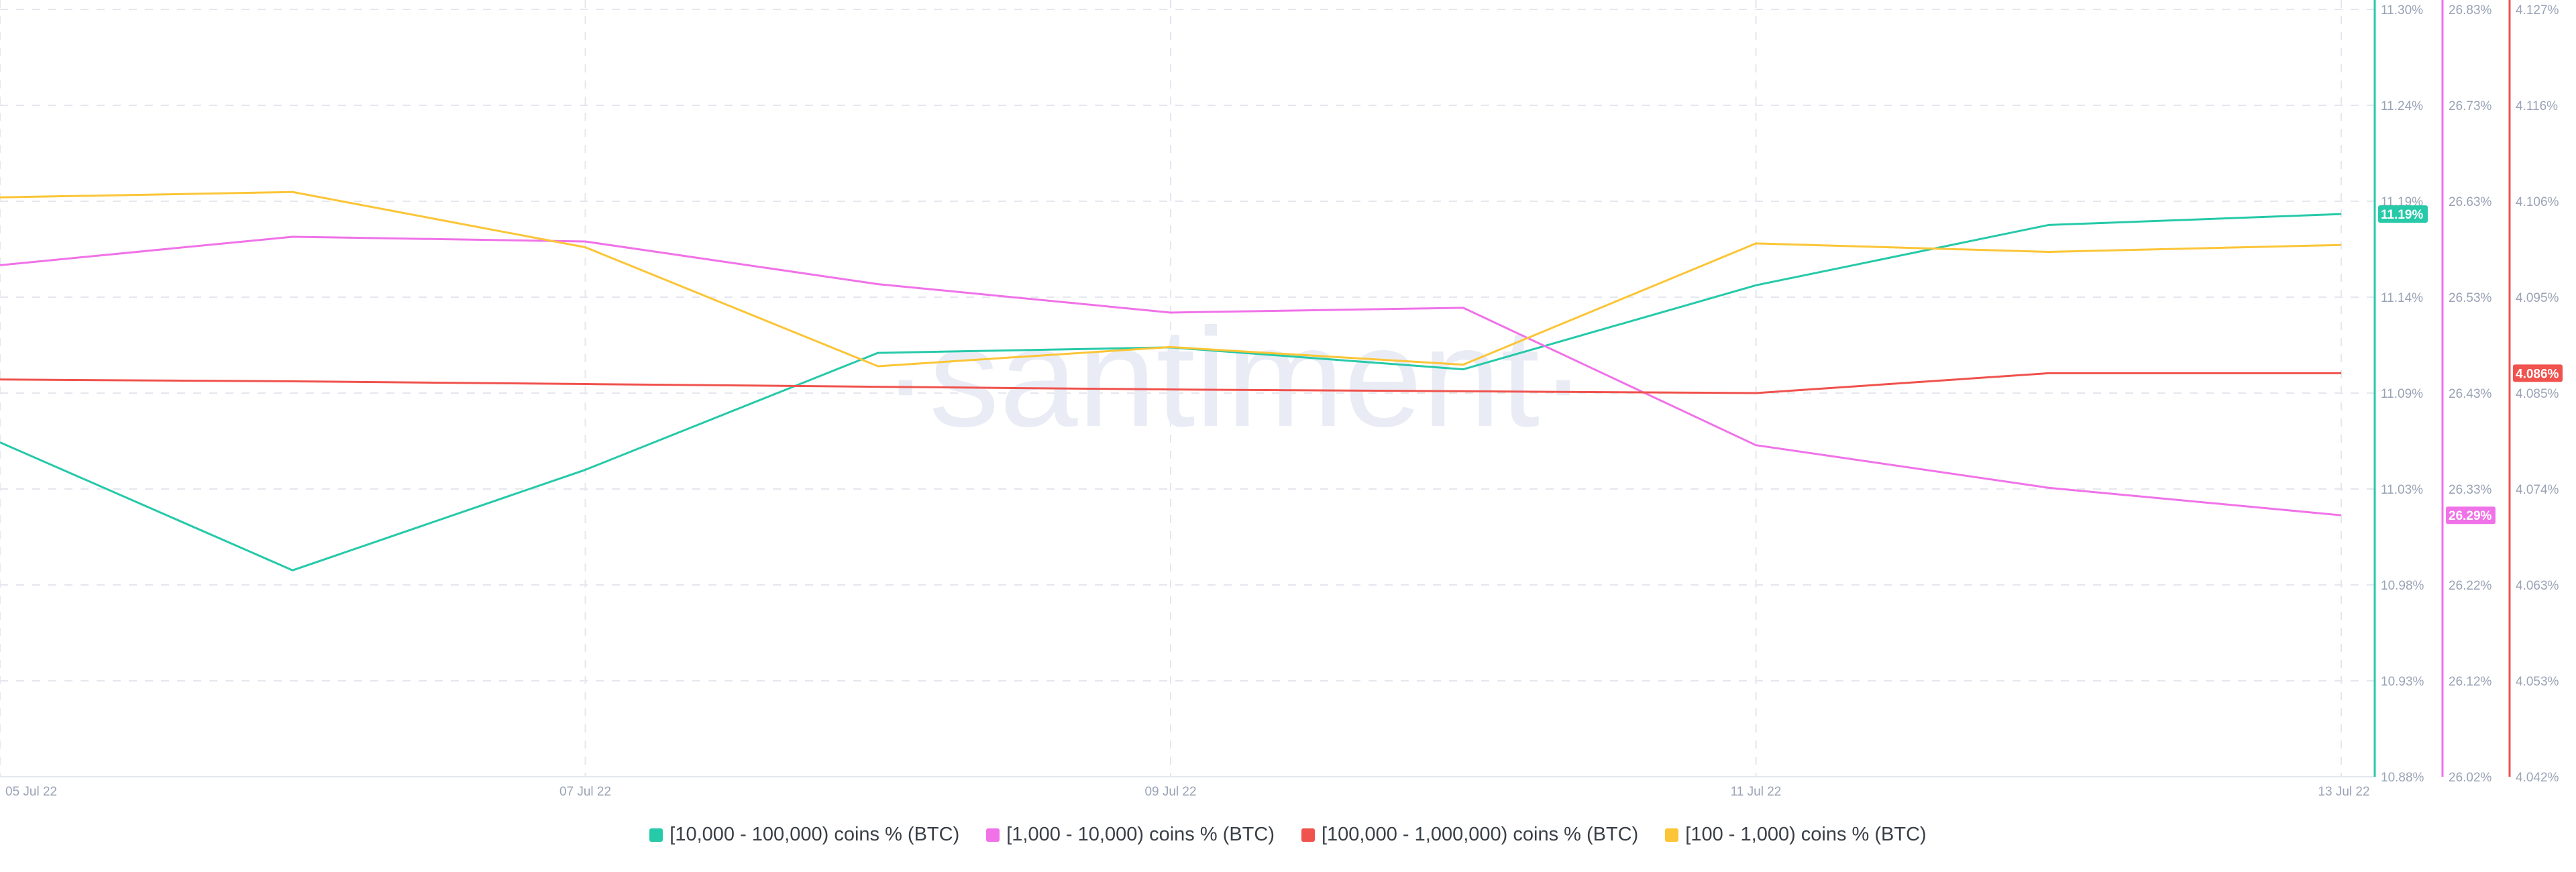 The height and width of the screenshot is (872, 2576). I want to click on value-badge-label: 4.086%, so click(2537, 374).